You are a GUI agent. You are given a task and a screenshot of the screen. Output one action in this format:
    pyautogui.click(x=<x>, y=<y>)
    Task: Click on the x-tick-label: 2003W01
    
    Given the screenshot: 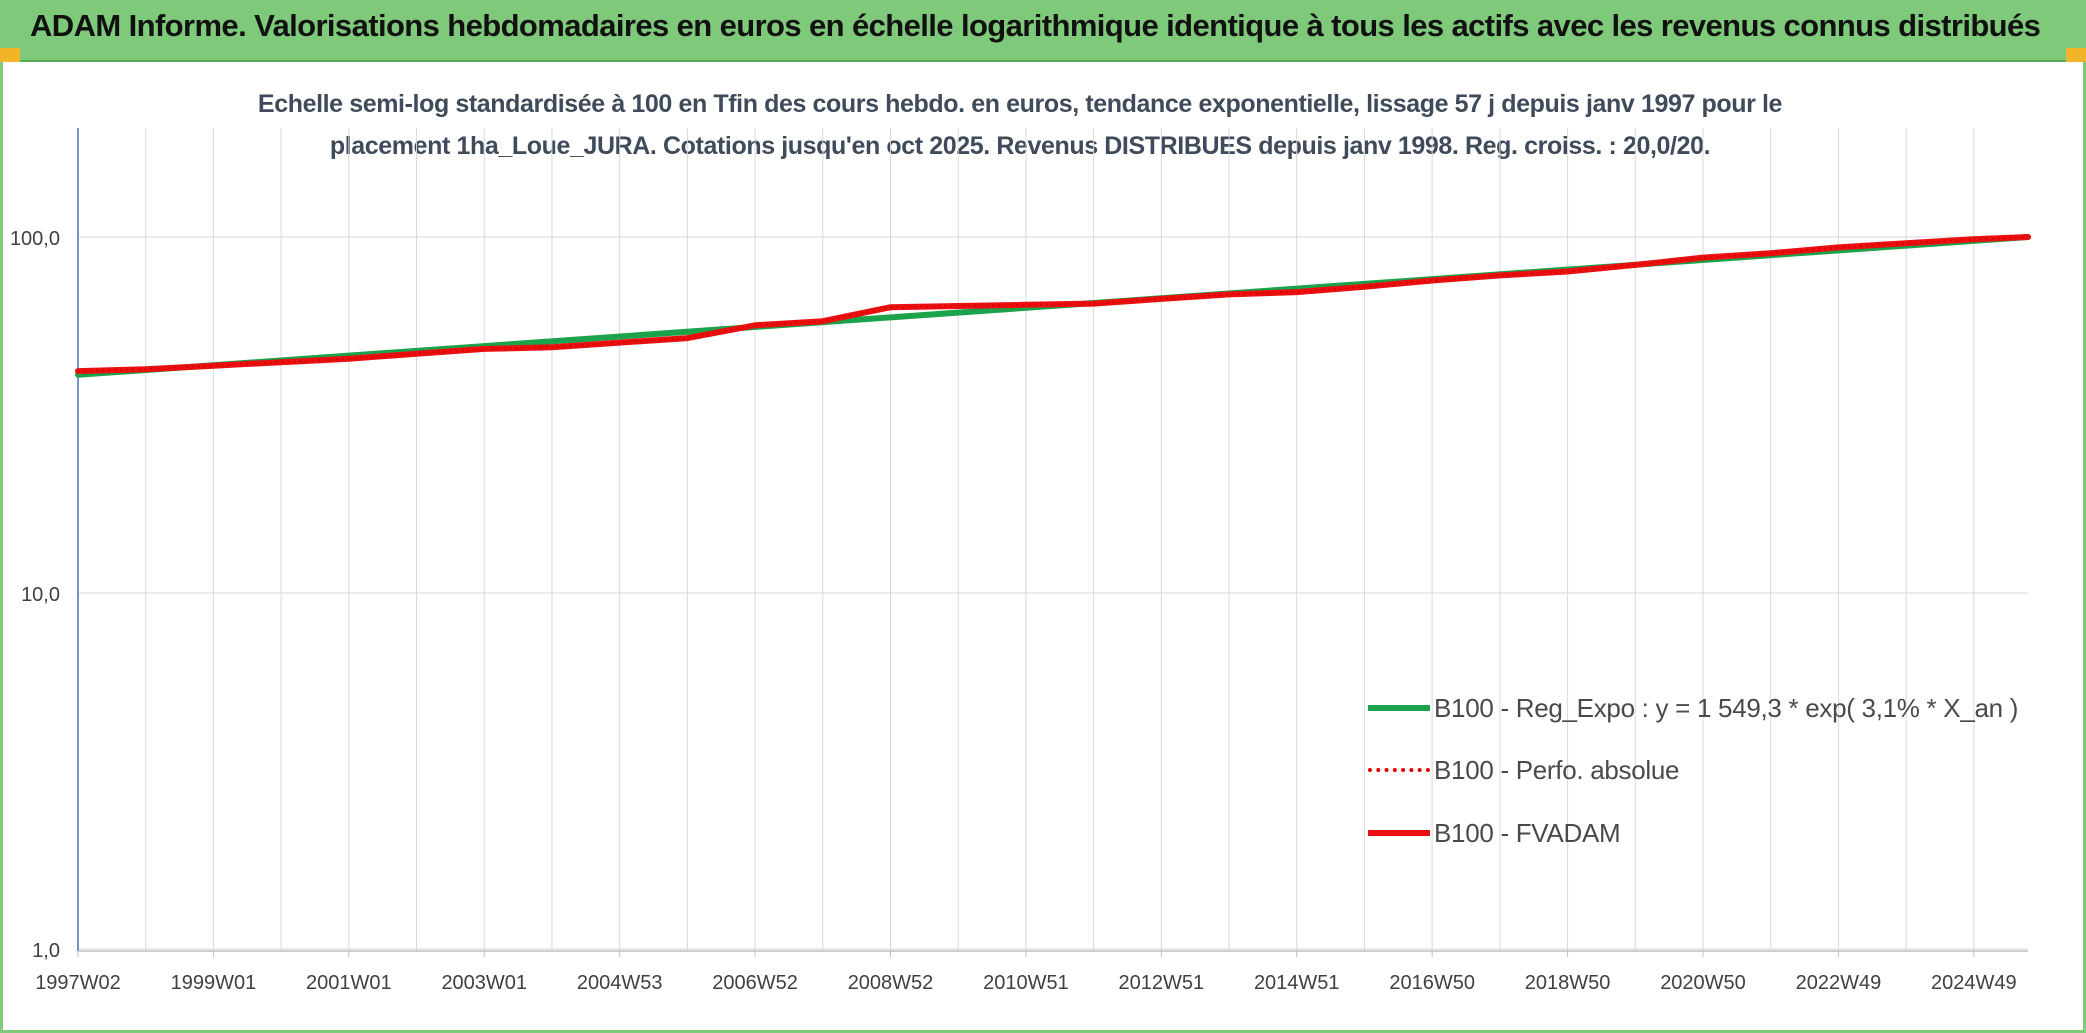 What is the action you would take?
    pyautogui.click(x=484, y=983)
    